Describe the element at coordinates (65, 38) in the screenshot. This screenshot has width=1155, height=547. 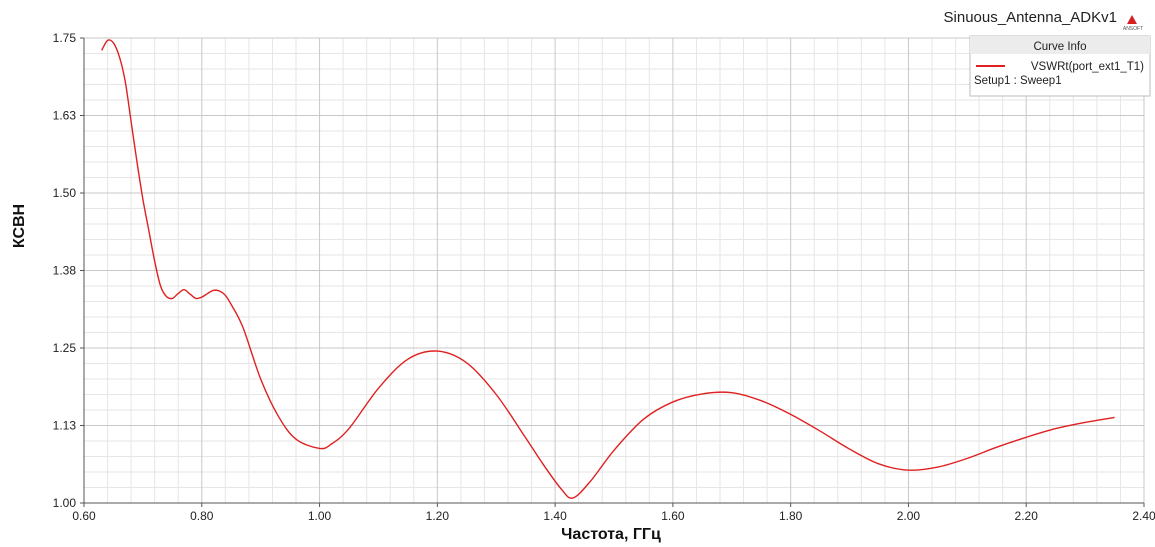
I see `y-tick-label: 1.75` at that location.